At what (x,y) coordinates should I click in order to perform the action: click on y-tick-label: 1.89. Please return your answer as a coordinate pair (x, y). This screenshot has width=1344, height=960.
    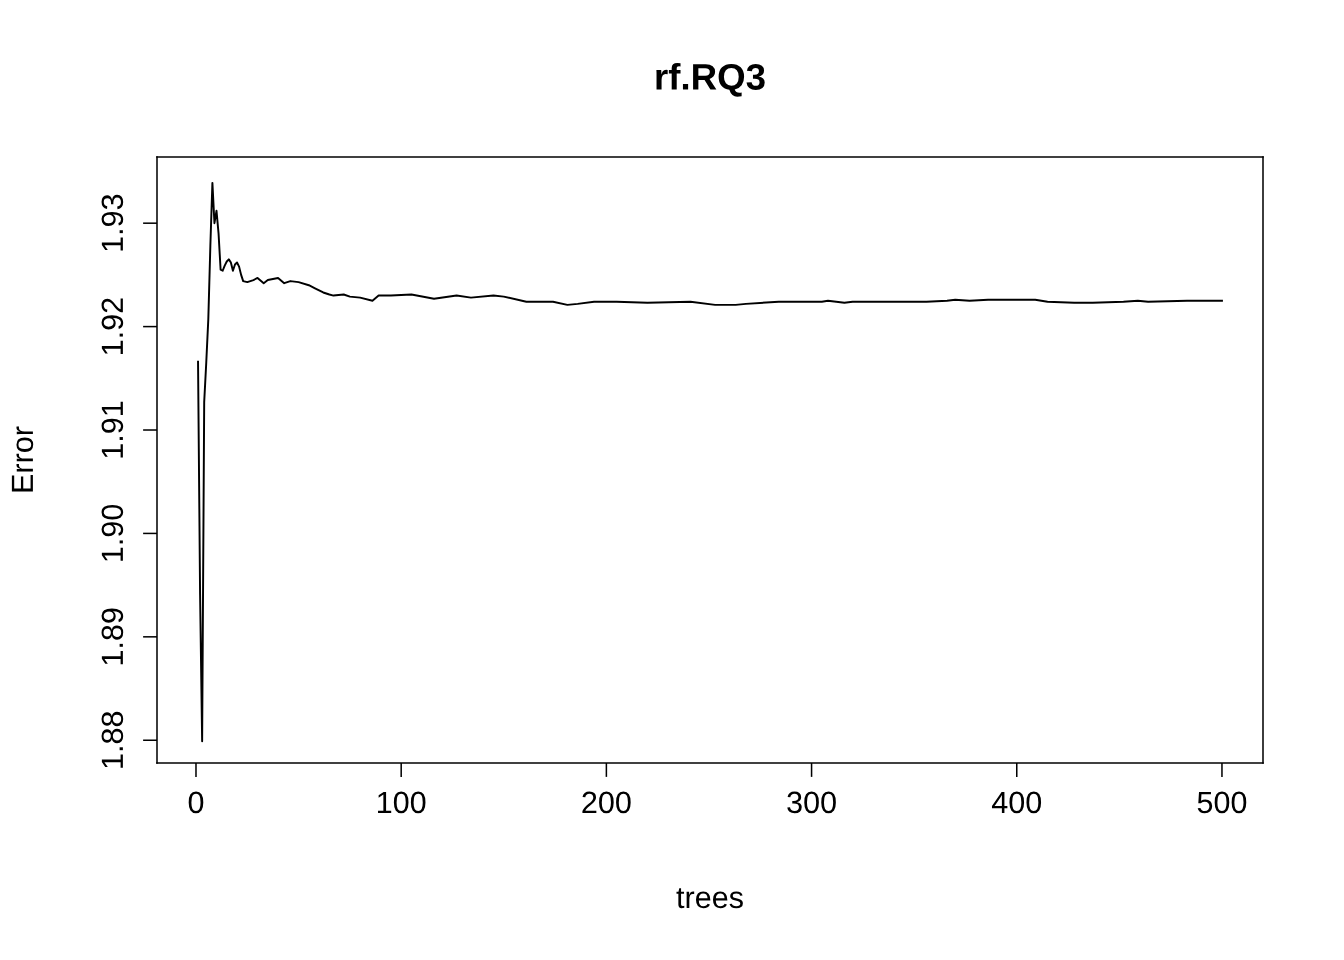
    Looking at the image, I should click on (112, 636).